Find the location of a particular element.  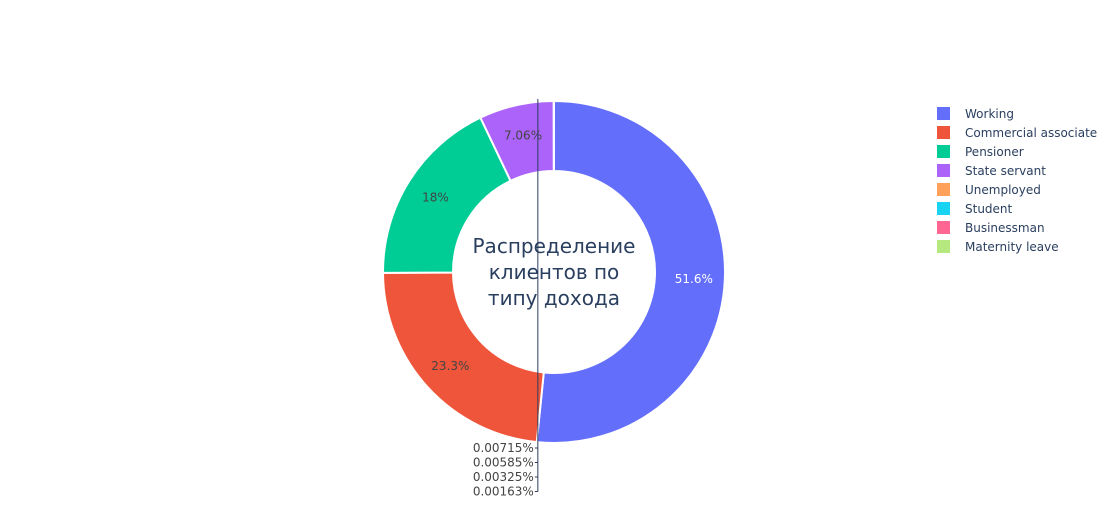

chart-title-line: типу дохода is located at coordinates (554, 298).